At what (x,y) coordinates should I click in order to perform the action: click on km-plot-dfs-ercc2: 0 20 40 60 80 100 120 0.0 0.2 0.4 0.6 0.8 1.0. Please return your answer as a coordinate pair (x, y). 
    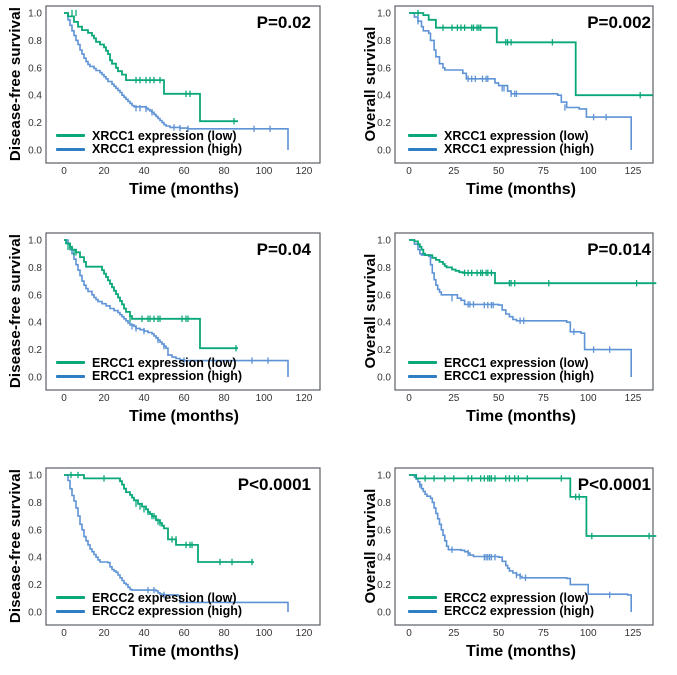
    Looking at the image, I should click on (174, 553).